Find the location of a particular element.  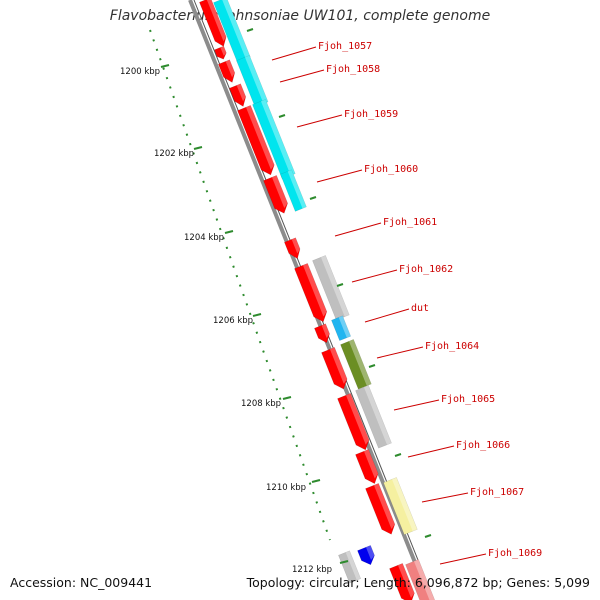

kbp-tick-label: 1210 kbp is located at coordinates (286, 488).